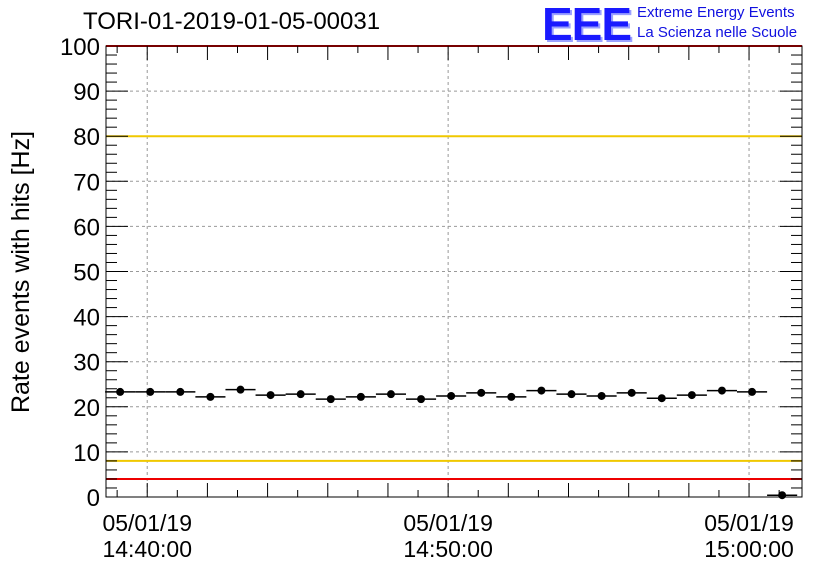  What do you see at coordinates (749, 549) in the screenshot?
I see `x-tick-label-time: 15:00:00` at bounding box center [749, 549].